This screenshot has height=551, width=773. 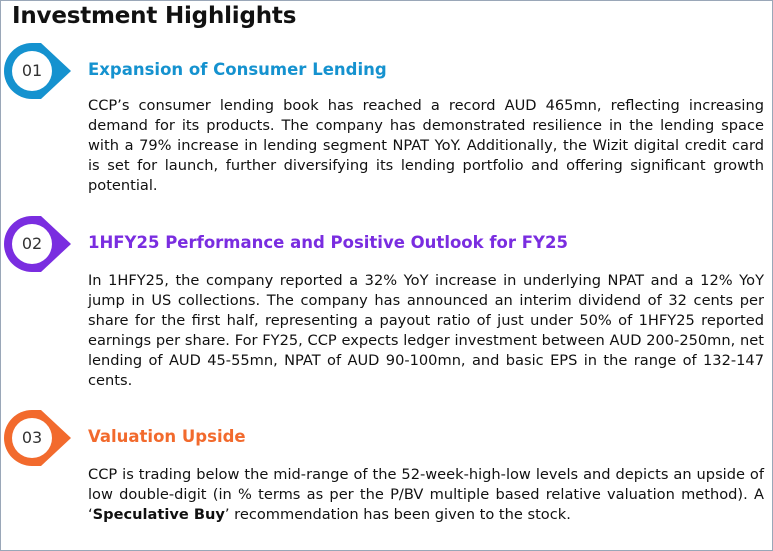 I want to click on section-heading: Expansion of Consumer Lending, so click(x=237, y=69).